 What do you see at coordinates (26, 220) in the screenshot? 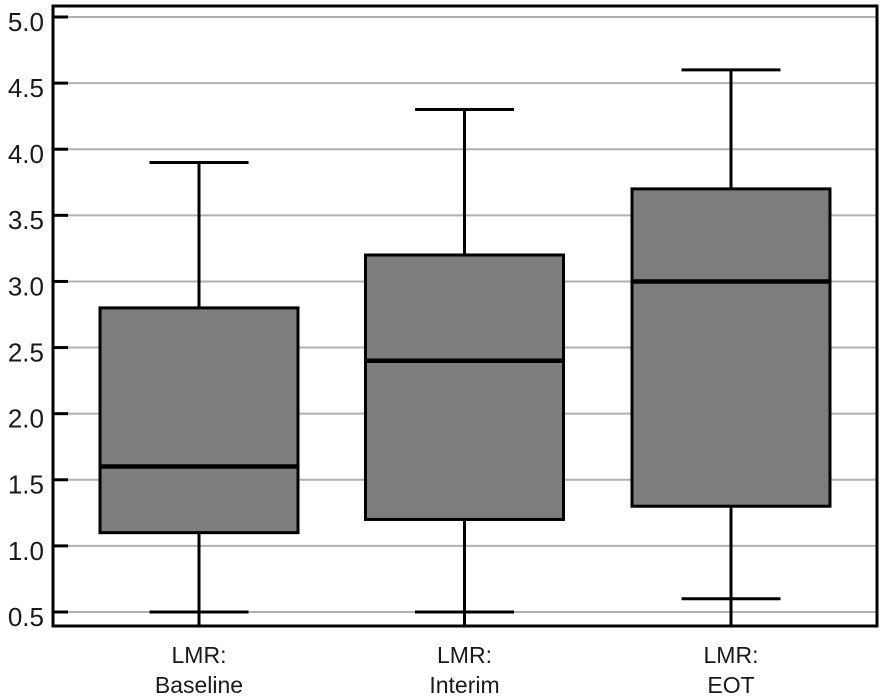
I see `y-tick-label: 3.5` at bounding box center [26, 220].